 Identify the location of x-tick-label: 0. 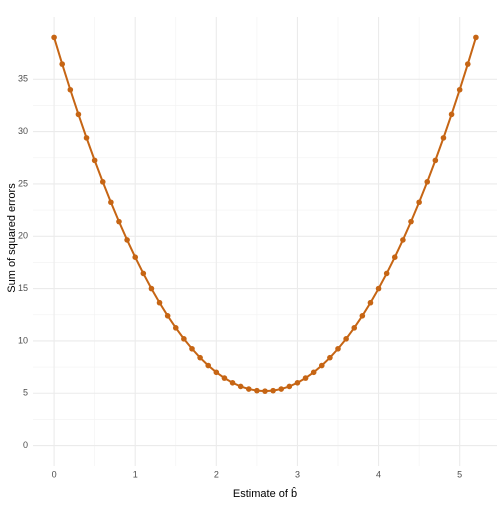
(54, 474).